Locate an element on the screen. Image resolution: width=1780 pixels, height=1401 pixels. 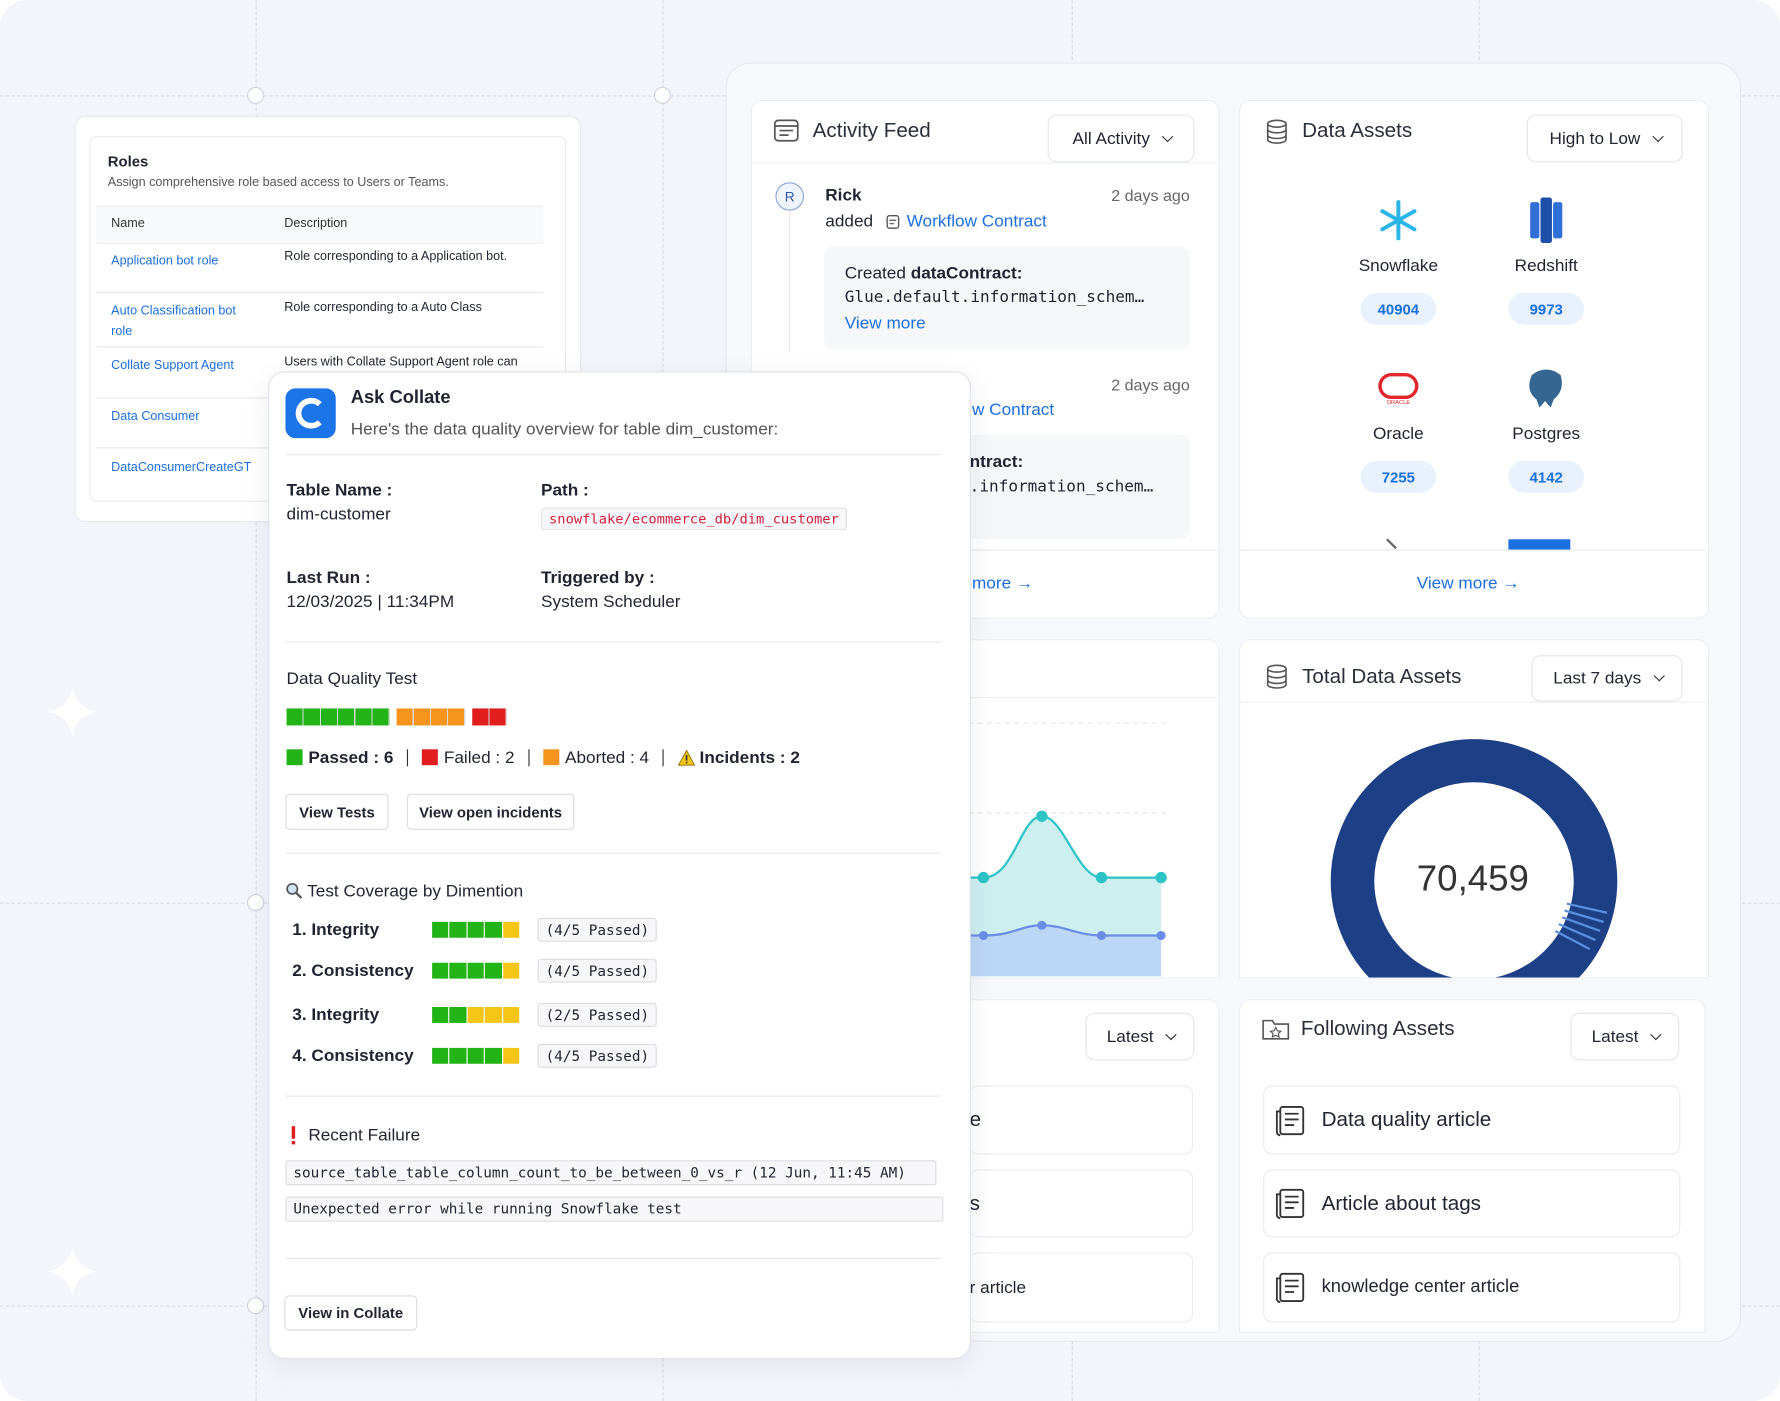
text: View in Collate is located at coordinates (351, 1313).